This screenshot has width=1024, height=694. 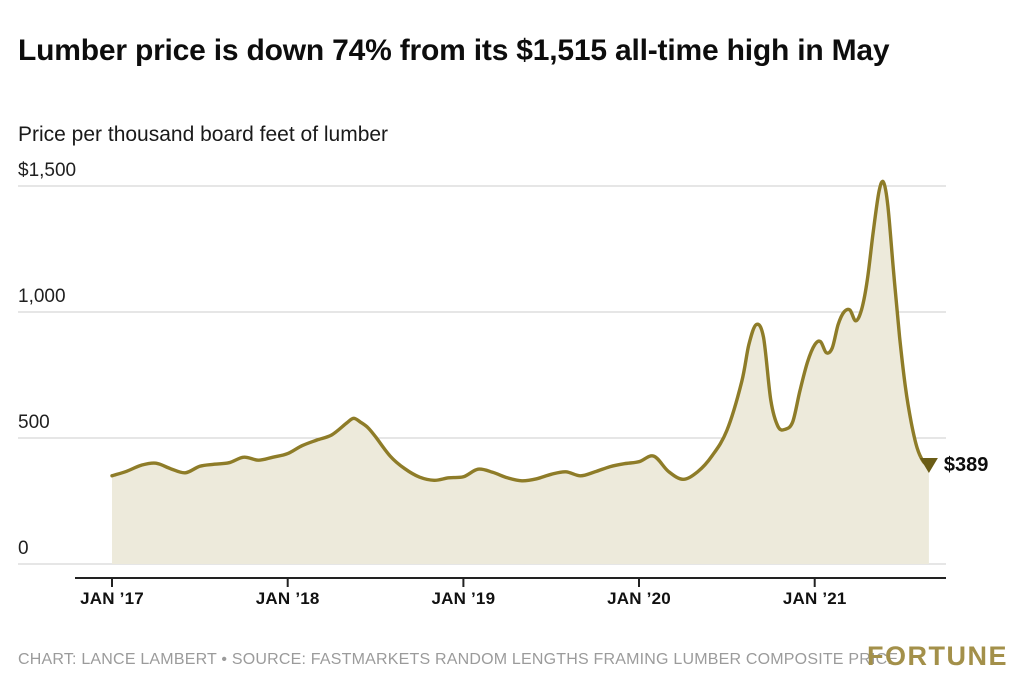 What do you see at coordinates (203, 134) in the screenshot?
I see `chart-subtitle: Price per thousand board feet of lumber` at bounding box center [203, 134].